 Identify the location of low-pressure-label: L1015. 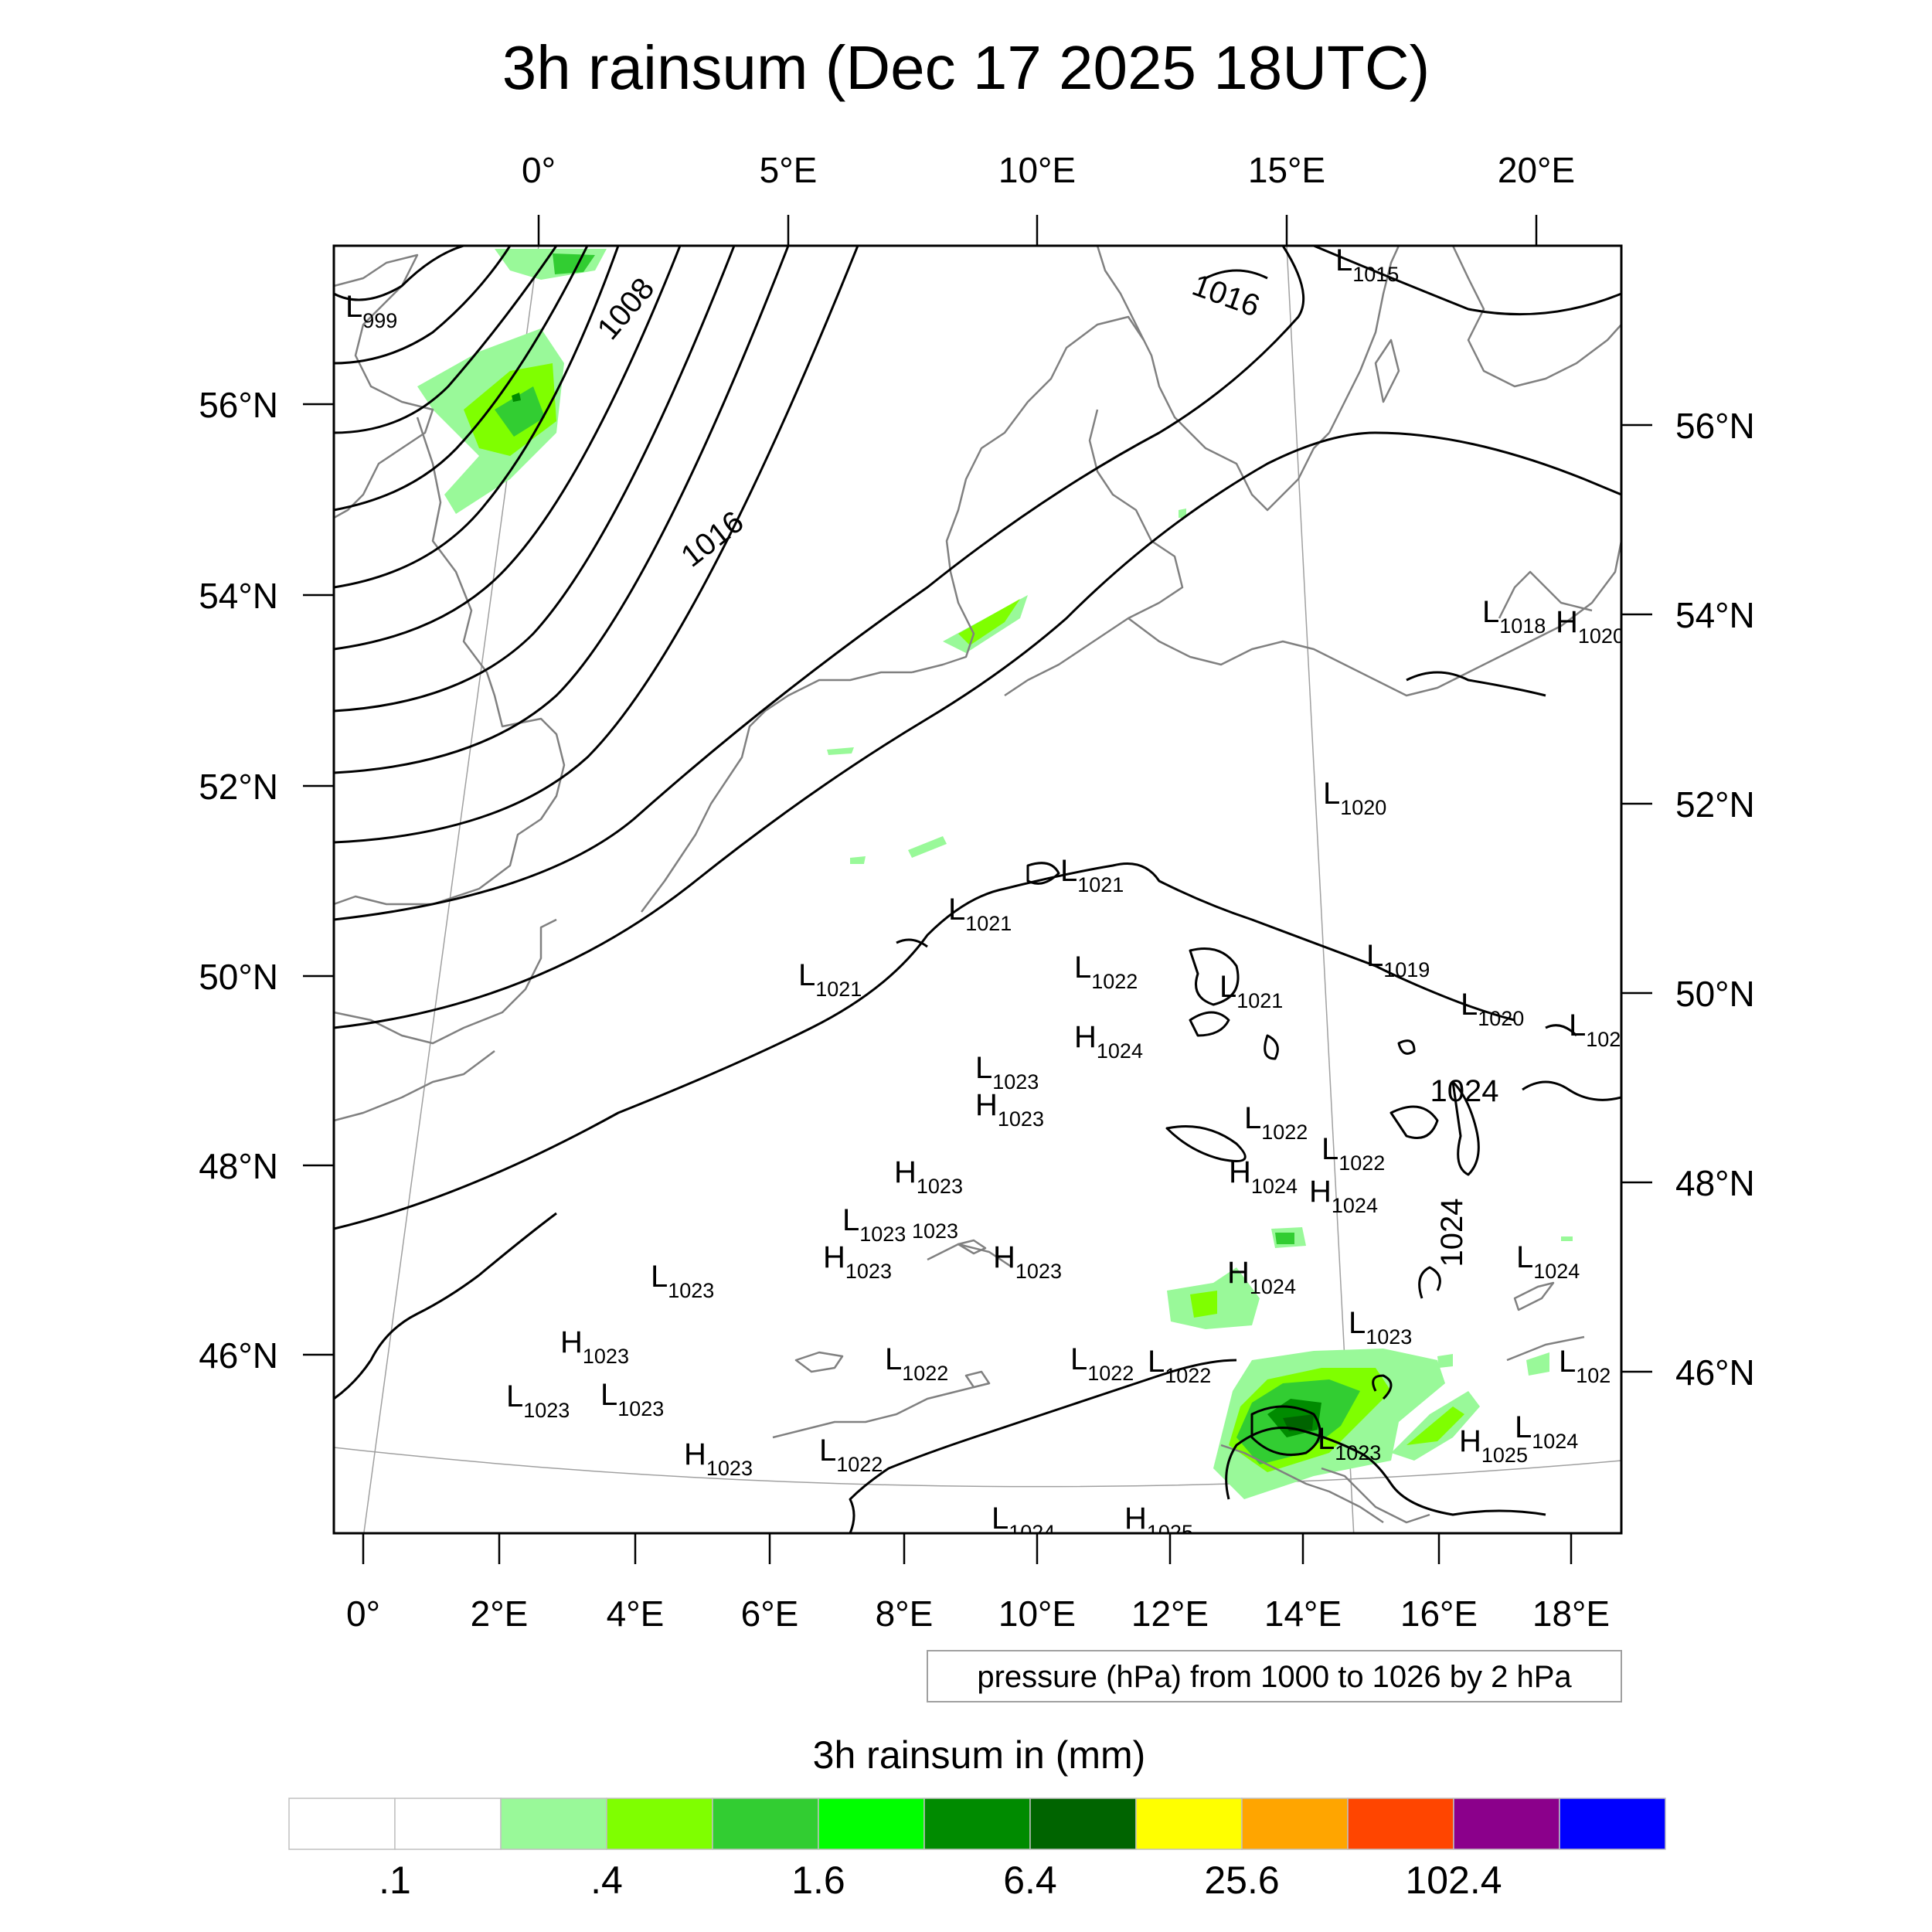
(1367, 264).